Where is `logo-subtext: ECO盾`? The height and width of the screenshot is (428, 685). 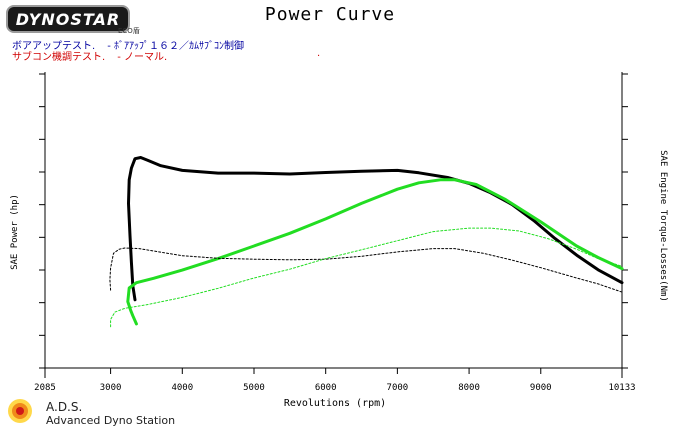
logo-subtext: ECO盾 is located at coordinates (129, 31).